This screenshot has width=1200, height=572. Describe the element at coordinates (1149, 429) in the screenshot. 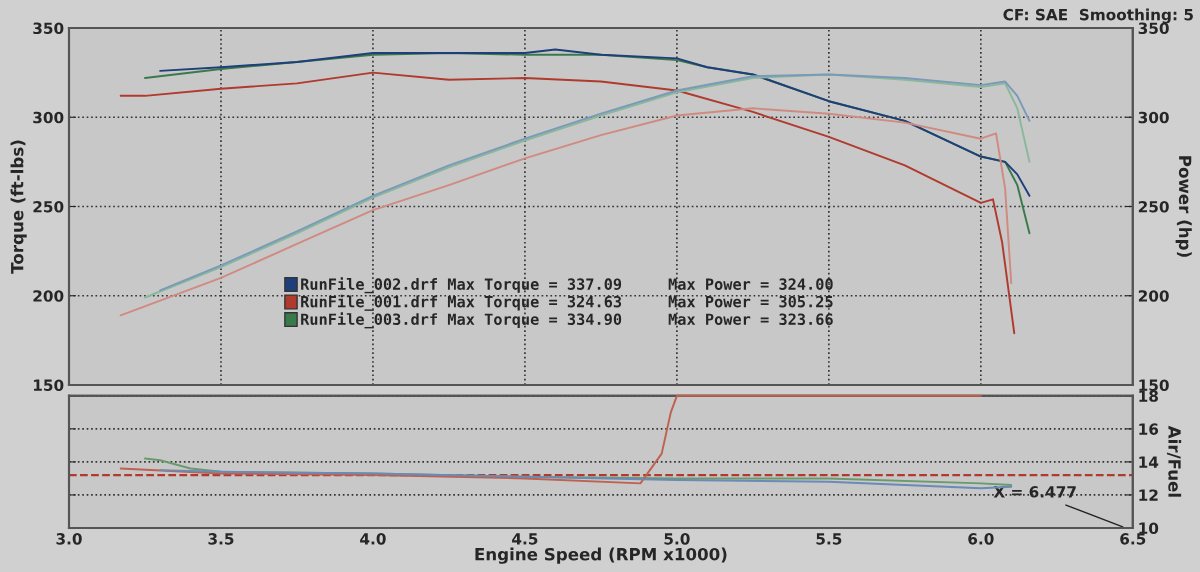

I see `y2-tick-label: 16` at that location.